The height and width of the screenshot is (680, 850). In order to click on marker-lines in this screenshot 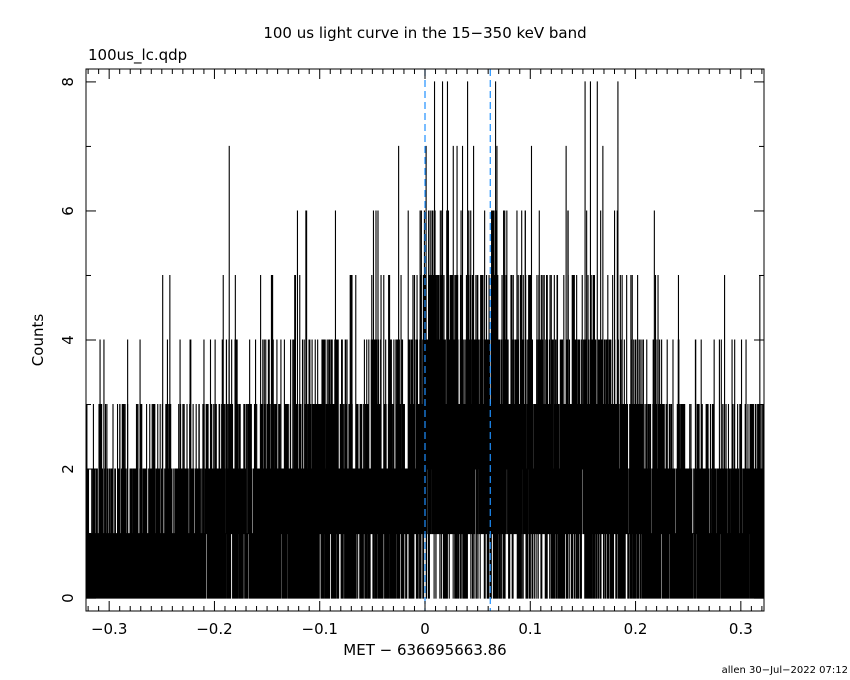, I will do `click(457, 340)`.